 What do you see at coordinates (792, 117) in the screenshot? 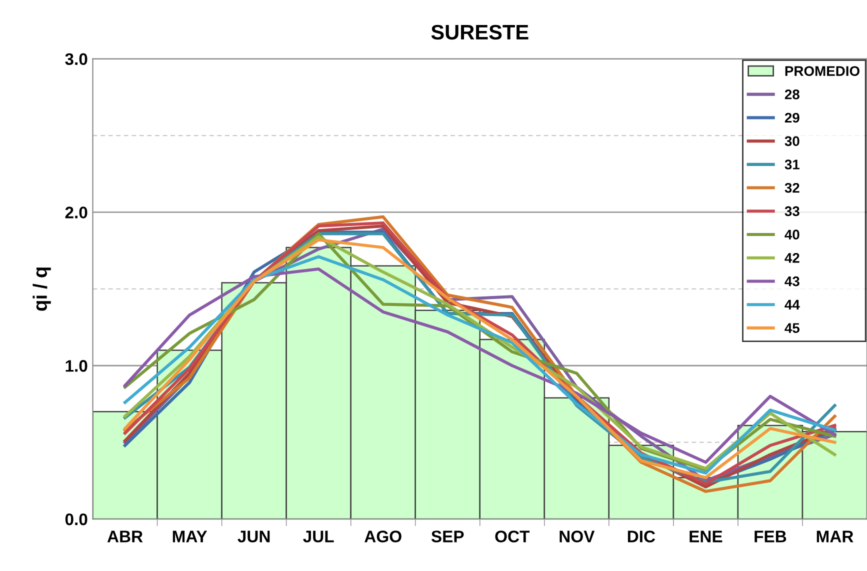
I see `legend-label: 29` at bounding box center [792, 117].